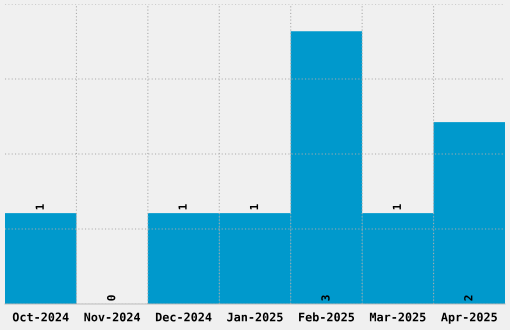  What do you see at coordinates (40, 317) in the screenshot?
I see `x-tick-label: Oct-2024` at bounding box center [40, 317].